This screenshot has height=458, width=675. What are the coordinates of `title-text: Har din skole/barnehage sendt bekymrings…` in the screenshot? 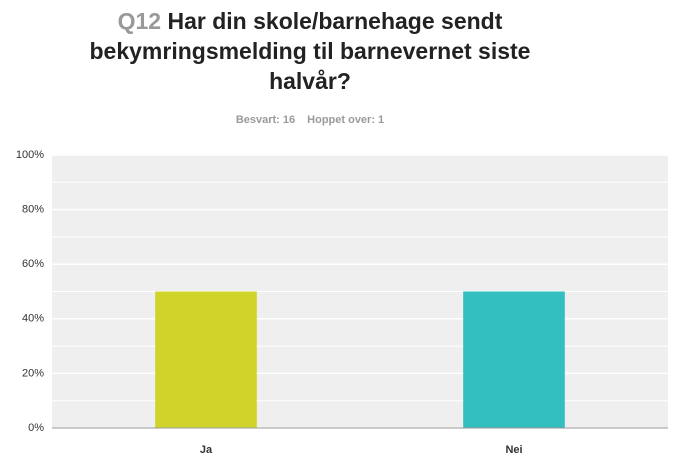 It's located at (310, 51).